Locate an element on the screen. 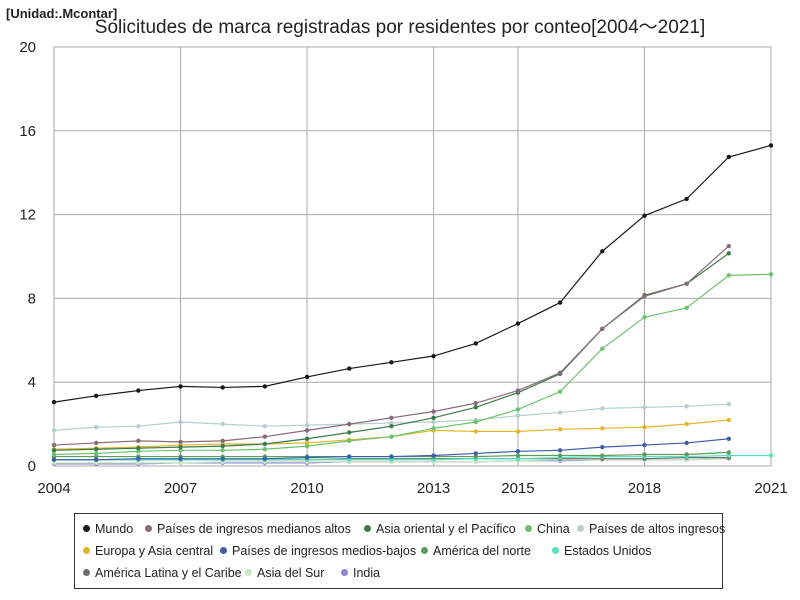  legend-label: Países de ingresos medianos altos is located at coordinates (254, 529).